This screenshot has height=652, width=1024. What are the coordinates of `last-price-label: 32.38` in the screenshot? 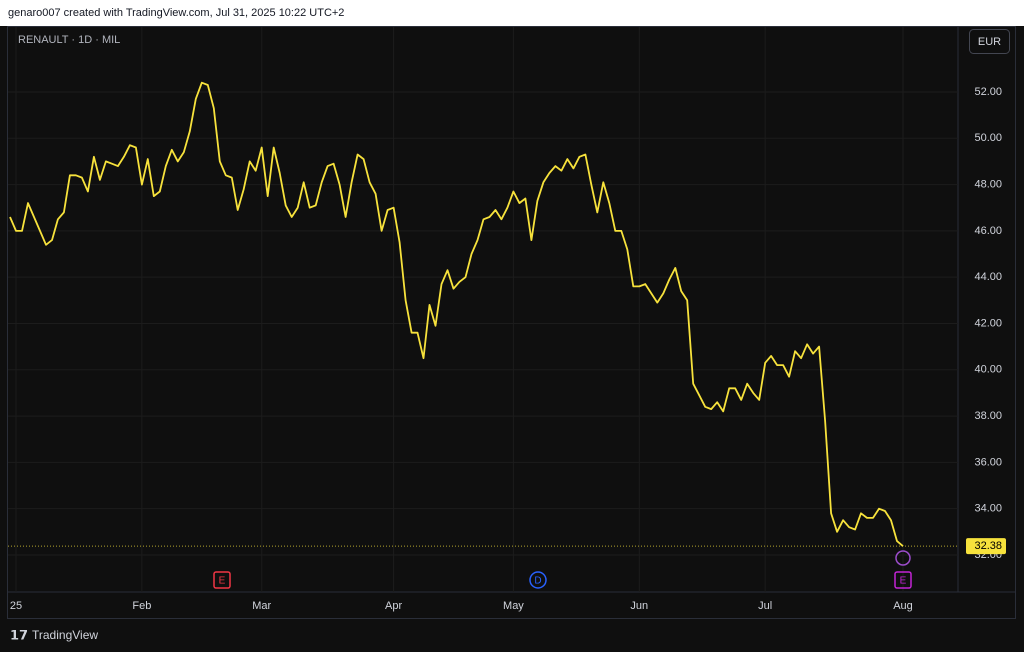 It's located at (988, 546).